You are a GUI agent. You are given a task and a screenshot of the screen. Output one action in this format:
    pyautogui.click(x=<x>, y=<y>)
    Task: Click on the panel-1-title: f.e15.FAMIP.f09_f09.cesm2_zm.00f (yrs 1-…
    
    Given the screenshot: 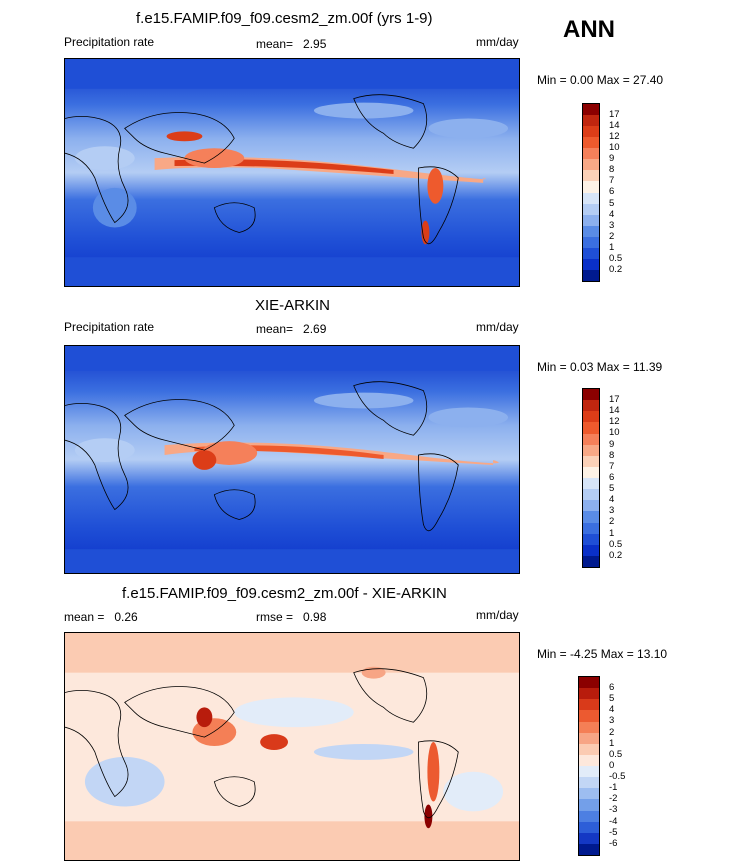 What is the action you would take?
    pyautogui.click(x=284, y=18)
    